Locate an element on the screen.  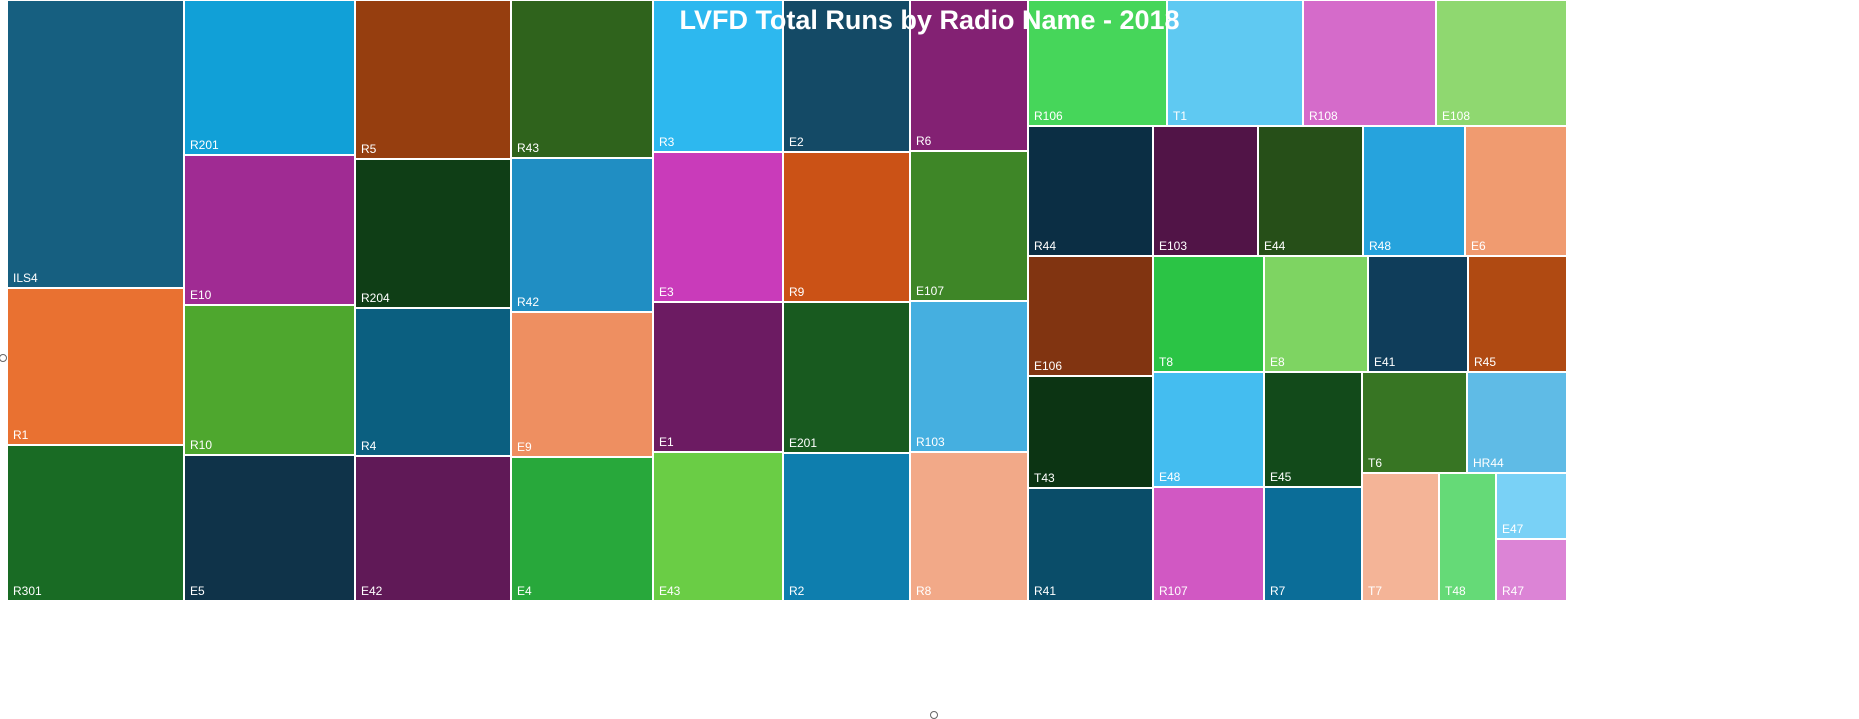
tile-label-t8: T8 is located at coordinates (1166, 362).